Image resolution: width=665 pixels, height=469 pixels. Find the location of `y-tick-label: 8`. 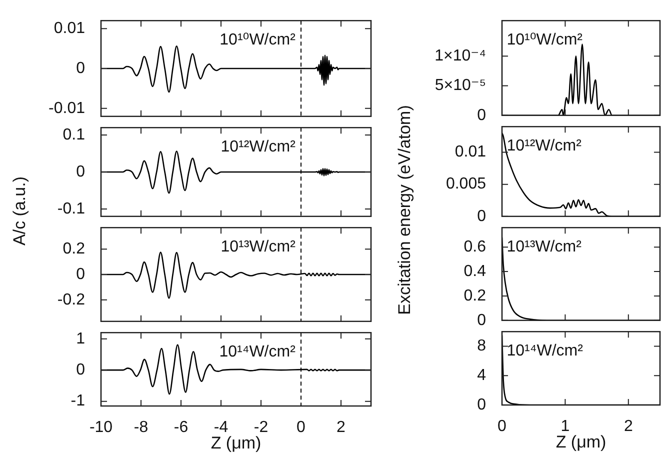

y-tick-label: 8 is located at coordinates (481, 346).